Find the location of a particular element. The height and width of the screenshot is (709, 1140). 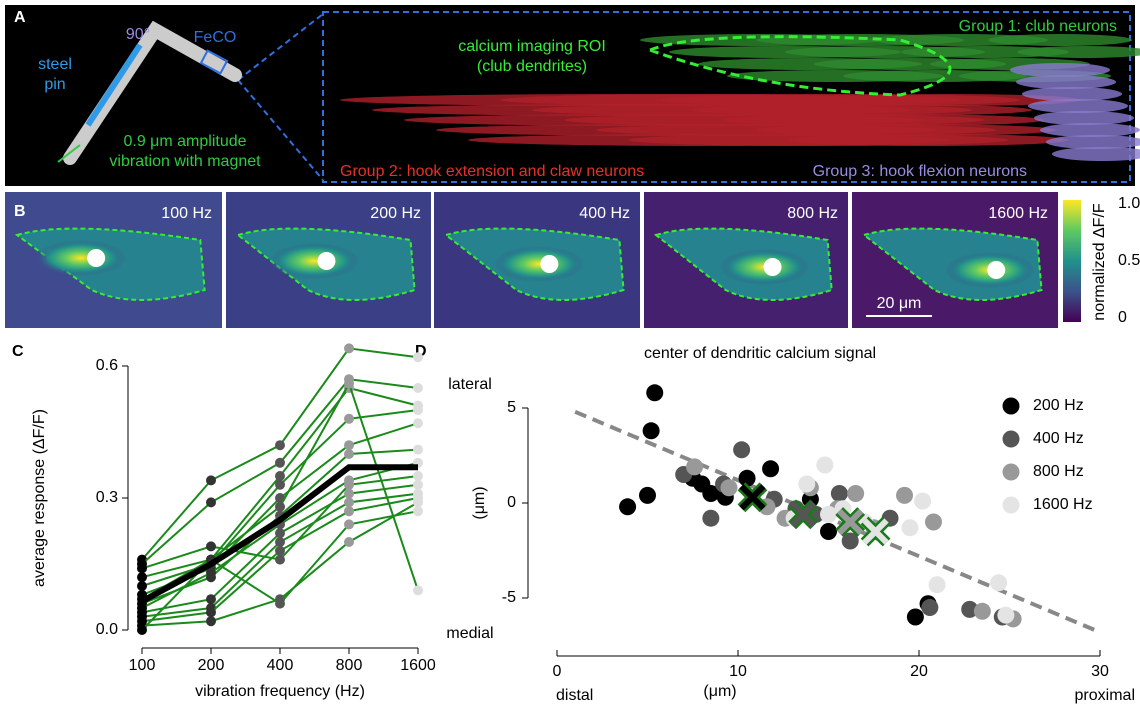

panel-label: C is located at coordinates (18, 351).